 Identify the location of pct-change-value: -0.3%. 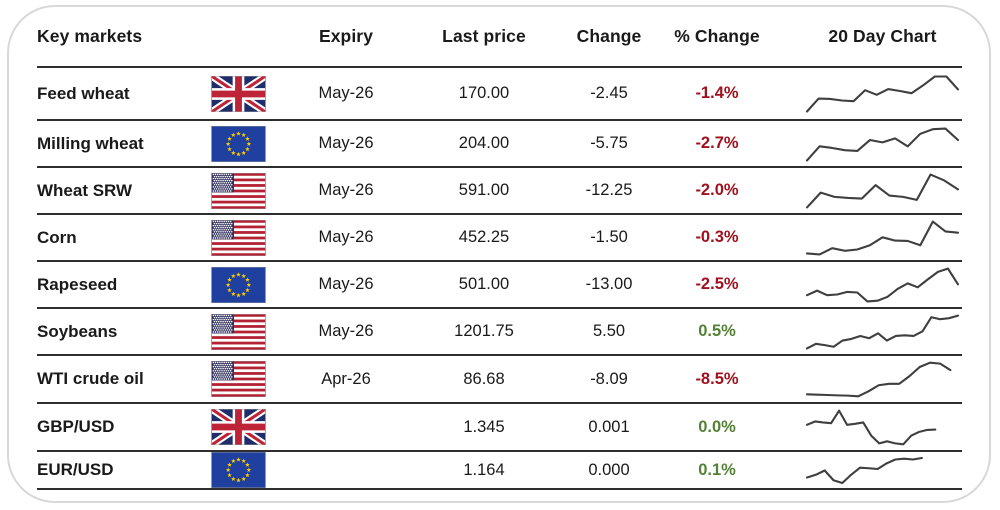
(717, 237).